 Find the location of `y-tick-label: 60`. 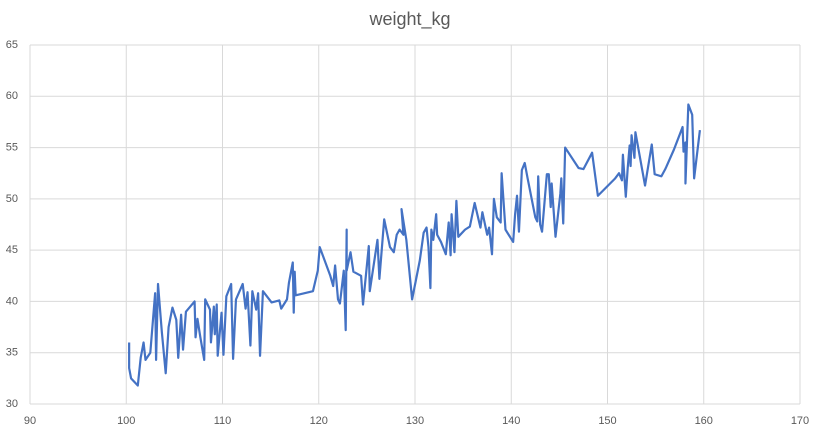

y-tick-label: 60 is located at coordinates (12, 96).